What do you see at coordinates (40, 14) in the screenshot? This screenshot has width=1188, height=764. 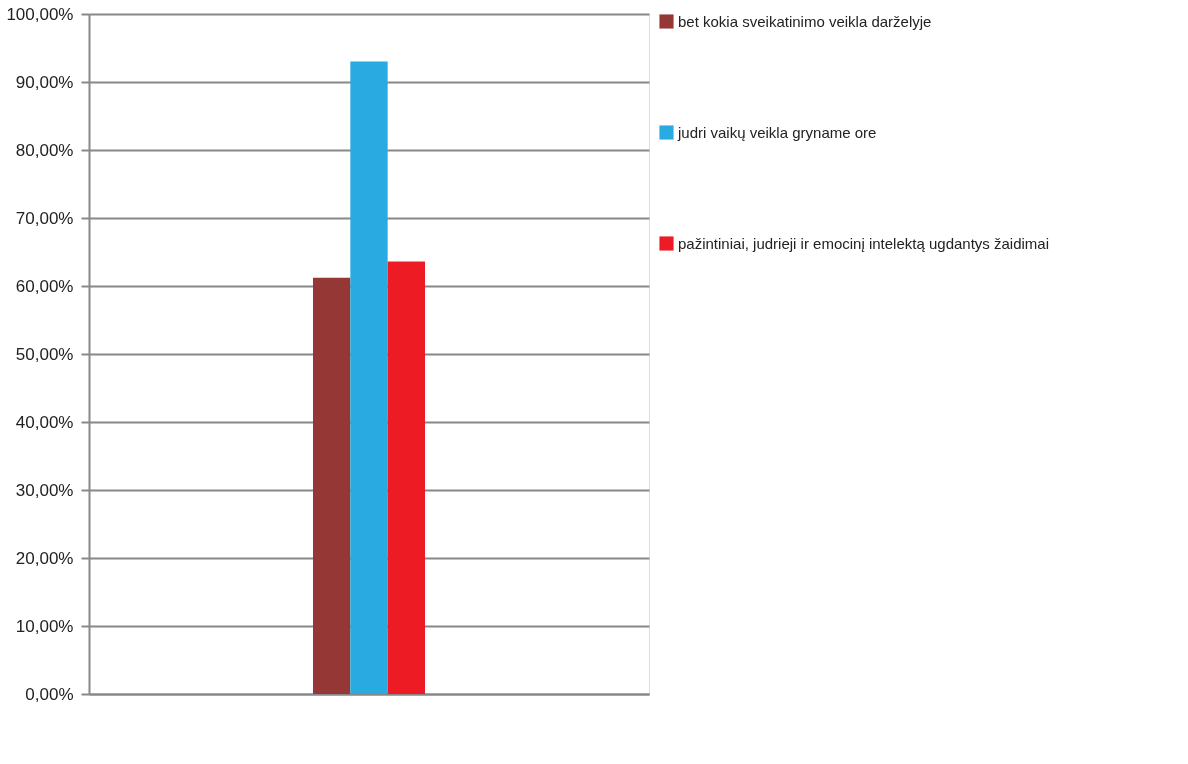 I see `y-tick-label: 100,00%` at bounding box center [40, 14].